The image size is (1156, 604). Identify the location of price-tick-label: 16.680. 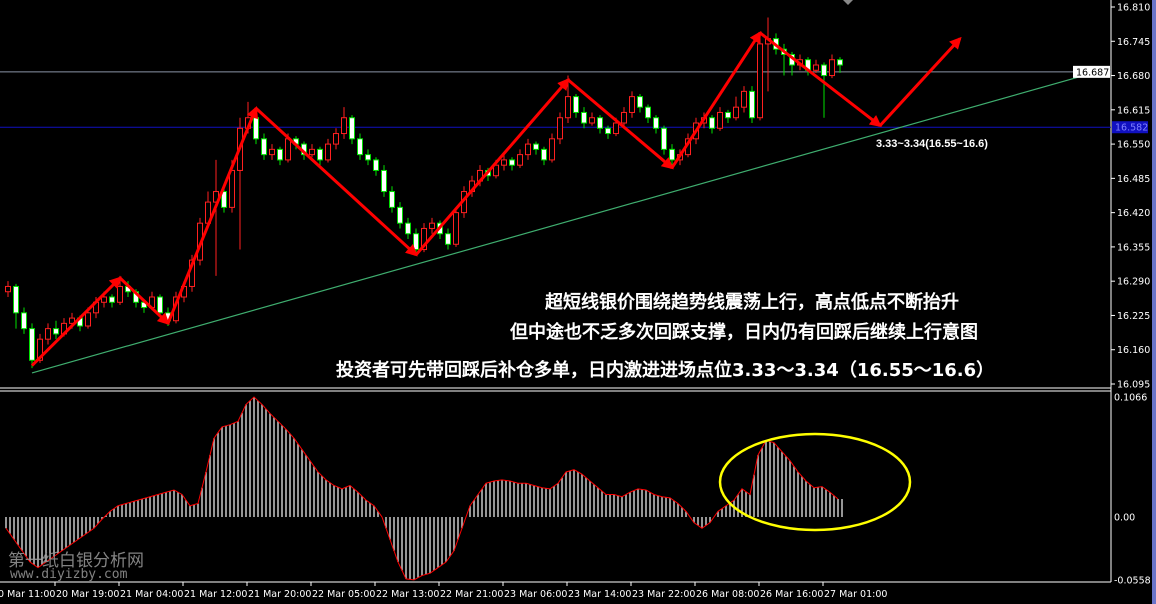
(1133, 76).